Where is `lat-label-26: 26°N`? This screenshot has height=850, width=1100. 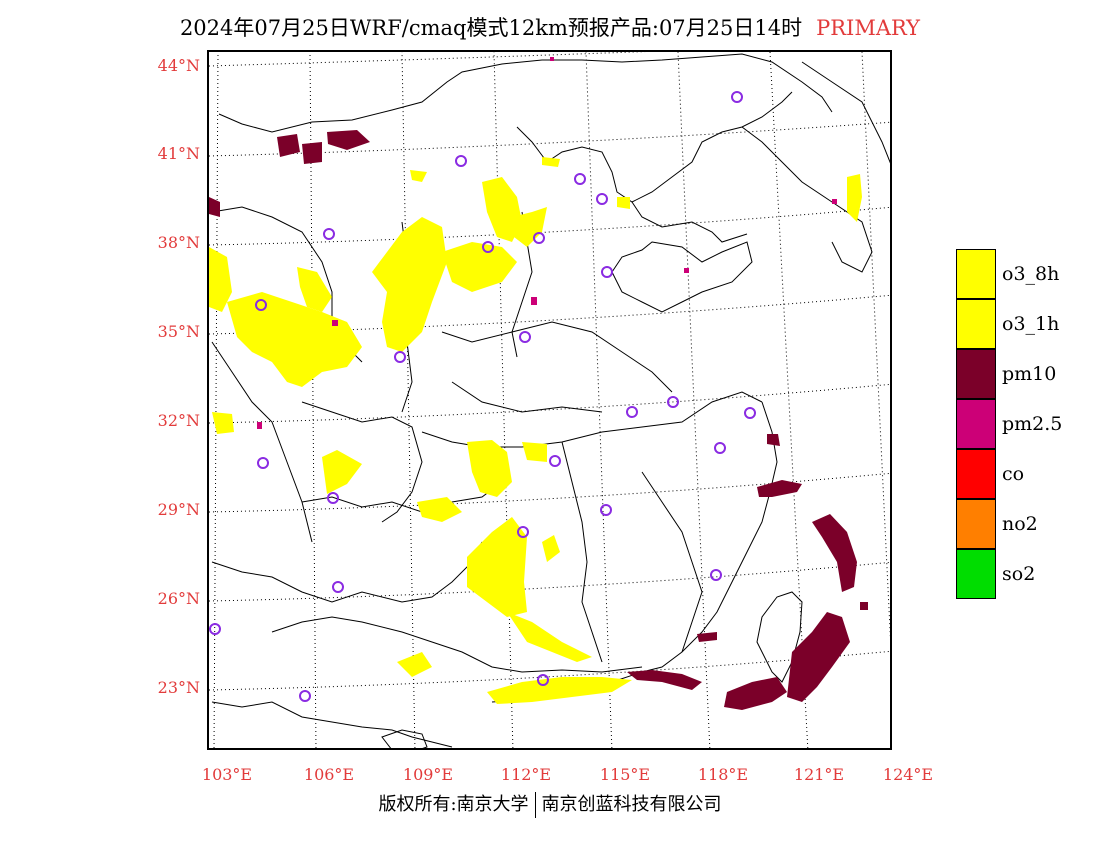 lat-label-26: 26°N is located at coordinates (178, 598).